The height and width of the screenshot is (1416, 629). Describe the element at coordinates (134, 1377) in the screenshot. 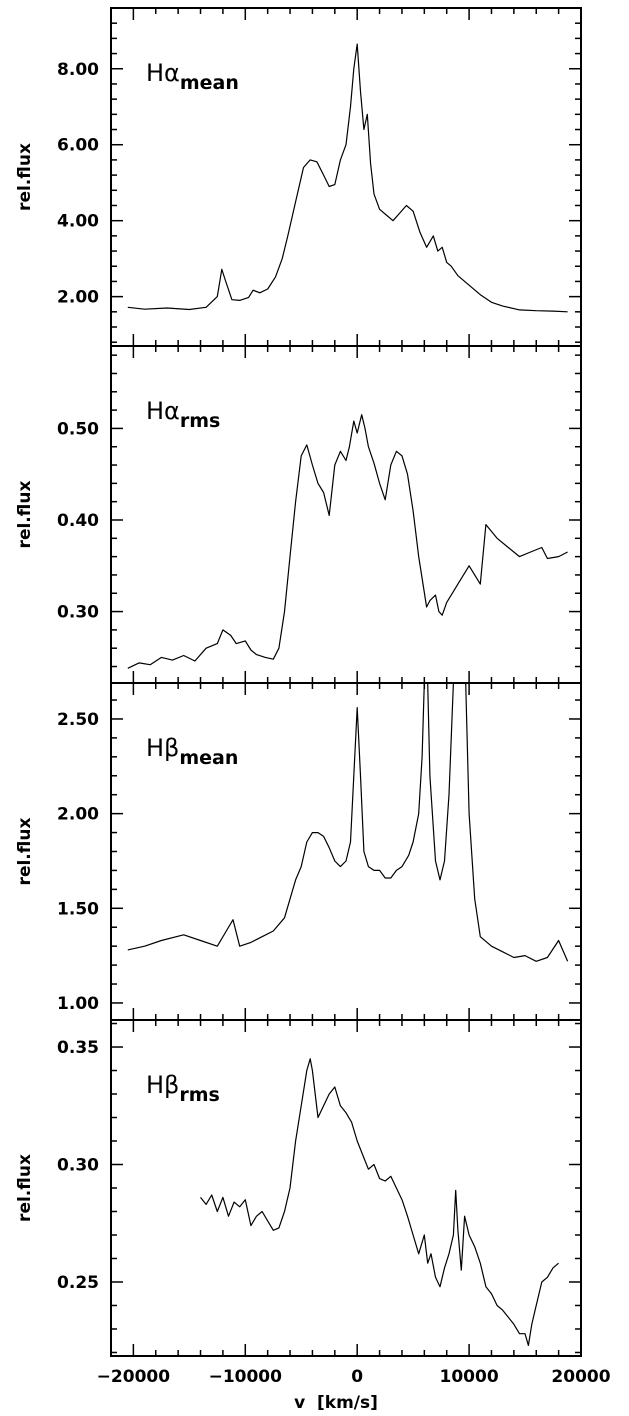

I see `x-tick-label: −20000` at that location.